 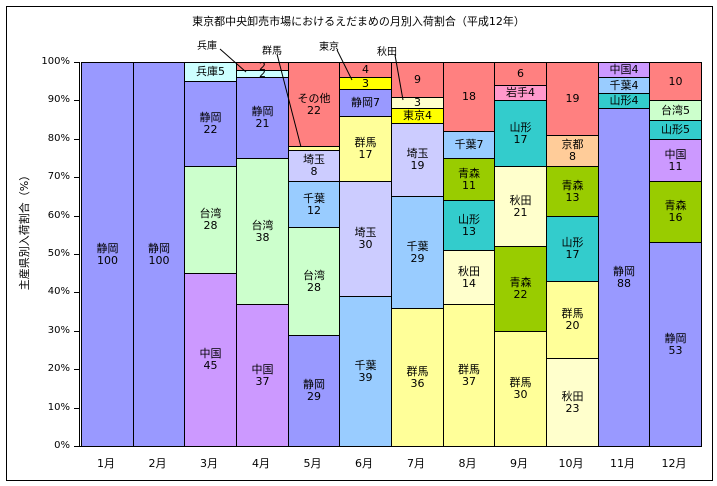 What do you see at coordinates (314, 204) in the screenshot?
I see `segment-month5-chiba: 千葉 12` at bounding box center [314, 204].